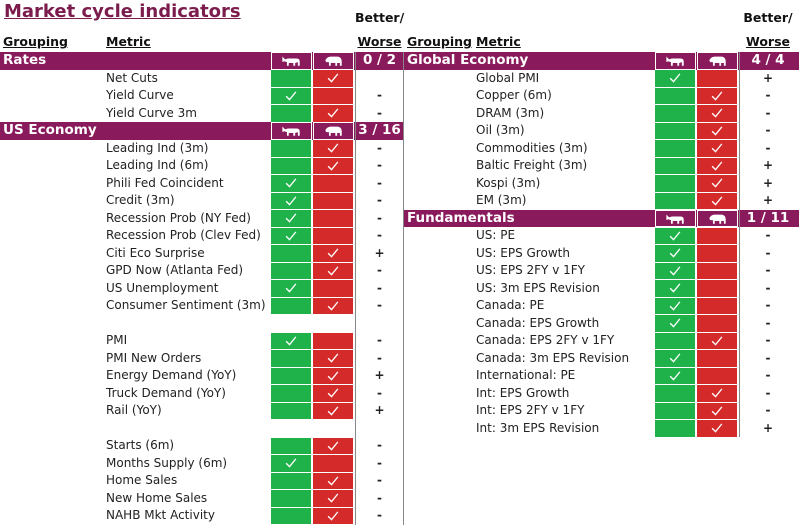  Describe the element at coordinates (510, 305) in the screenshot. I see `metric: Canada: PE` at that location.